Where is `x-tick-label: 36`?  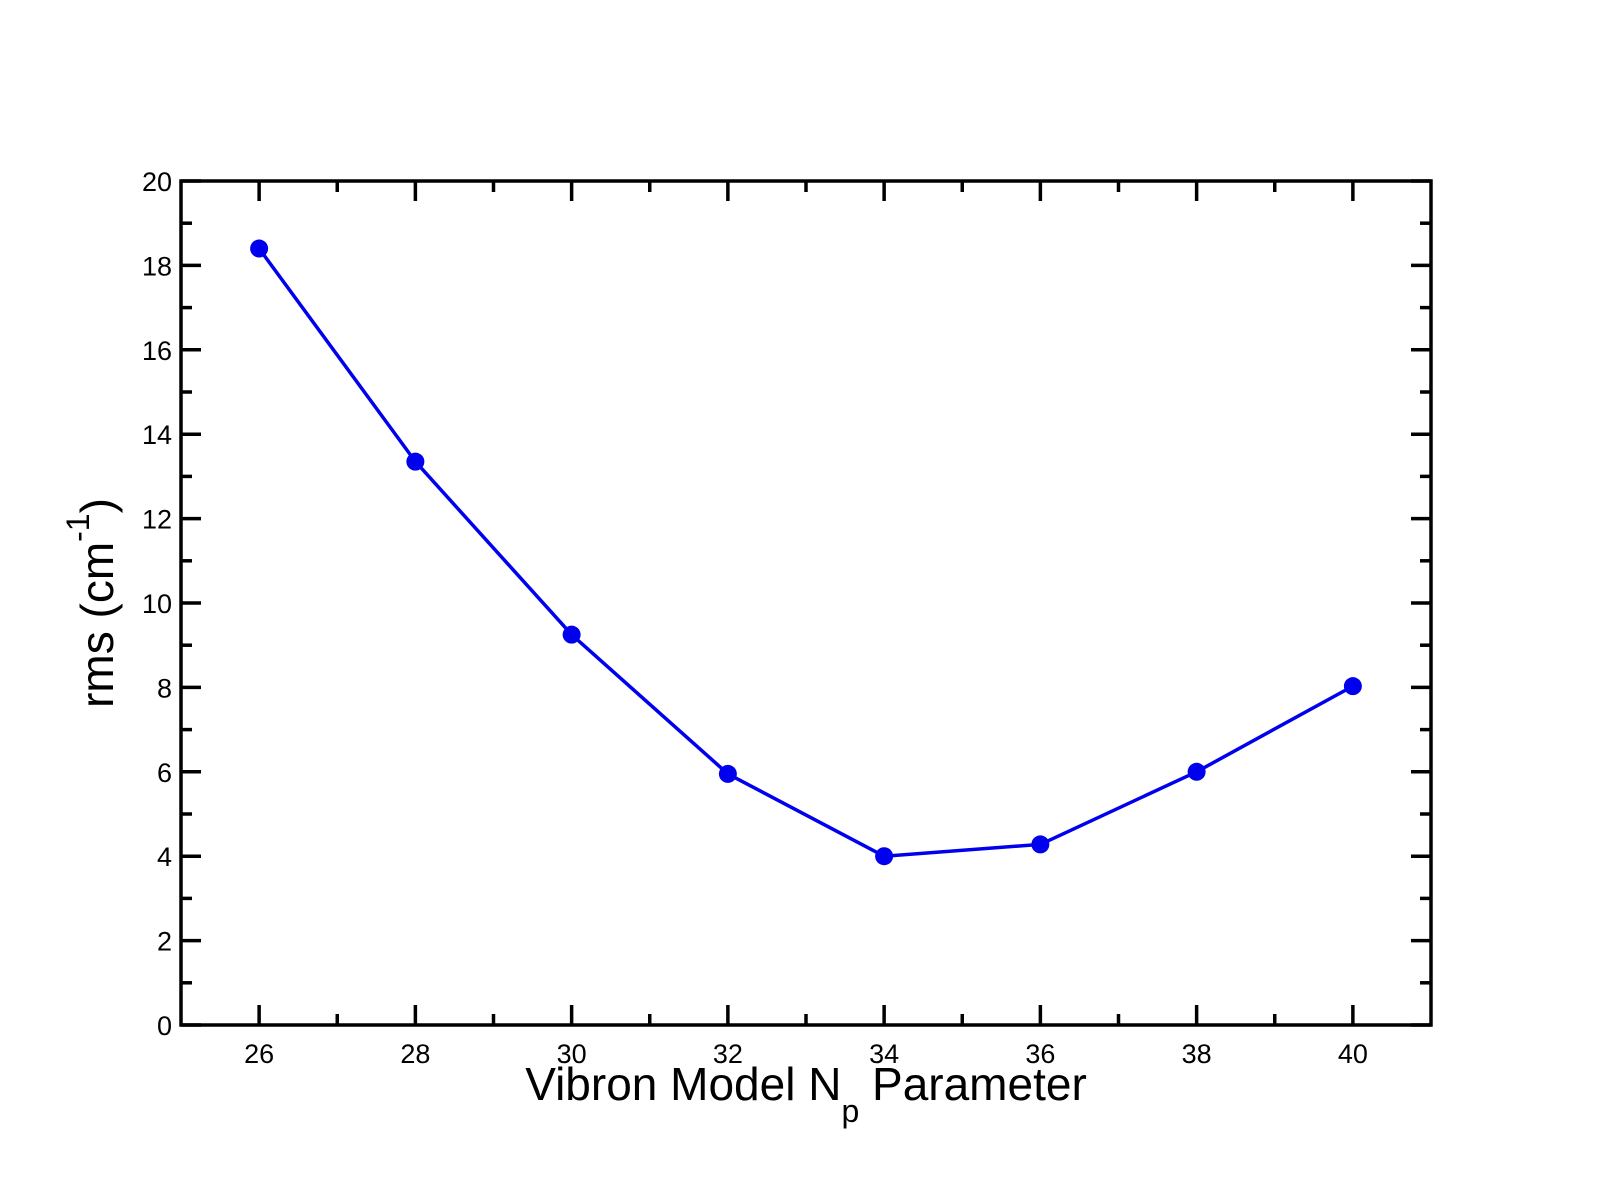
x-tick-label: 36 is located at coordinates (1040, 1054).